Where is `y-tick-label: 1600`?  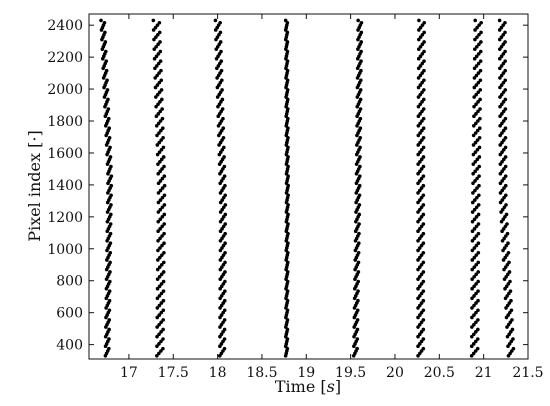
y-tick-label: 1600 is located at coordinates (65, 154).